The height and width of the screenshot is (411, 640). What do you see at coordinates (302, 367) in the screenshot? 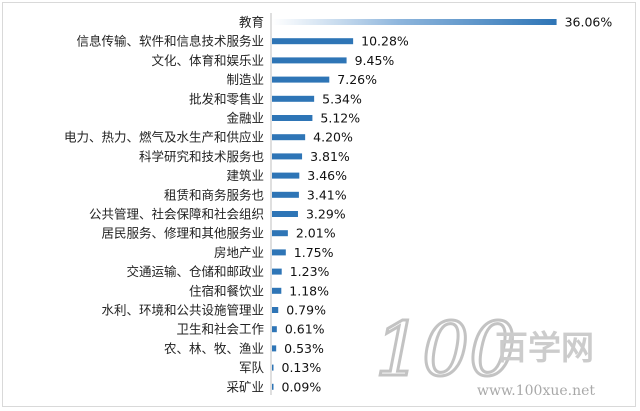
I see `value-label: 0.13%` at bounding box center [302, 367].